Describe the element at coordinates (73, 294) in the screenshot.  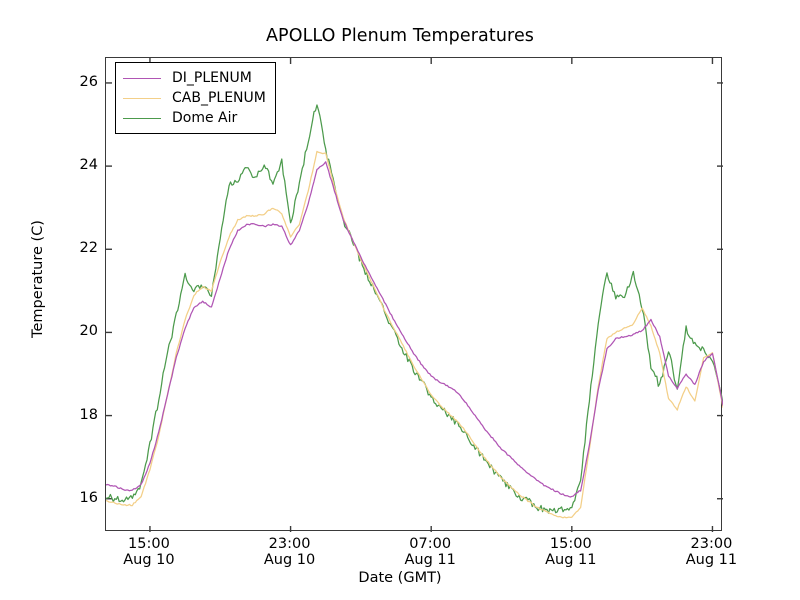
I see `y-axis-ticks: 16 18 20 22 24 26` at that location.